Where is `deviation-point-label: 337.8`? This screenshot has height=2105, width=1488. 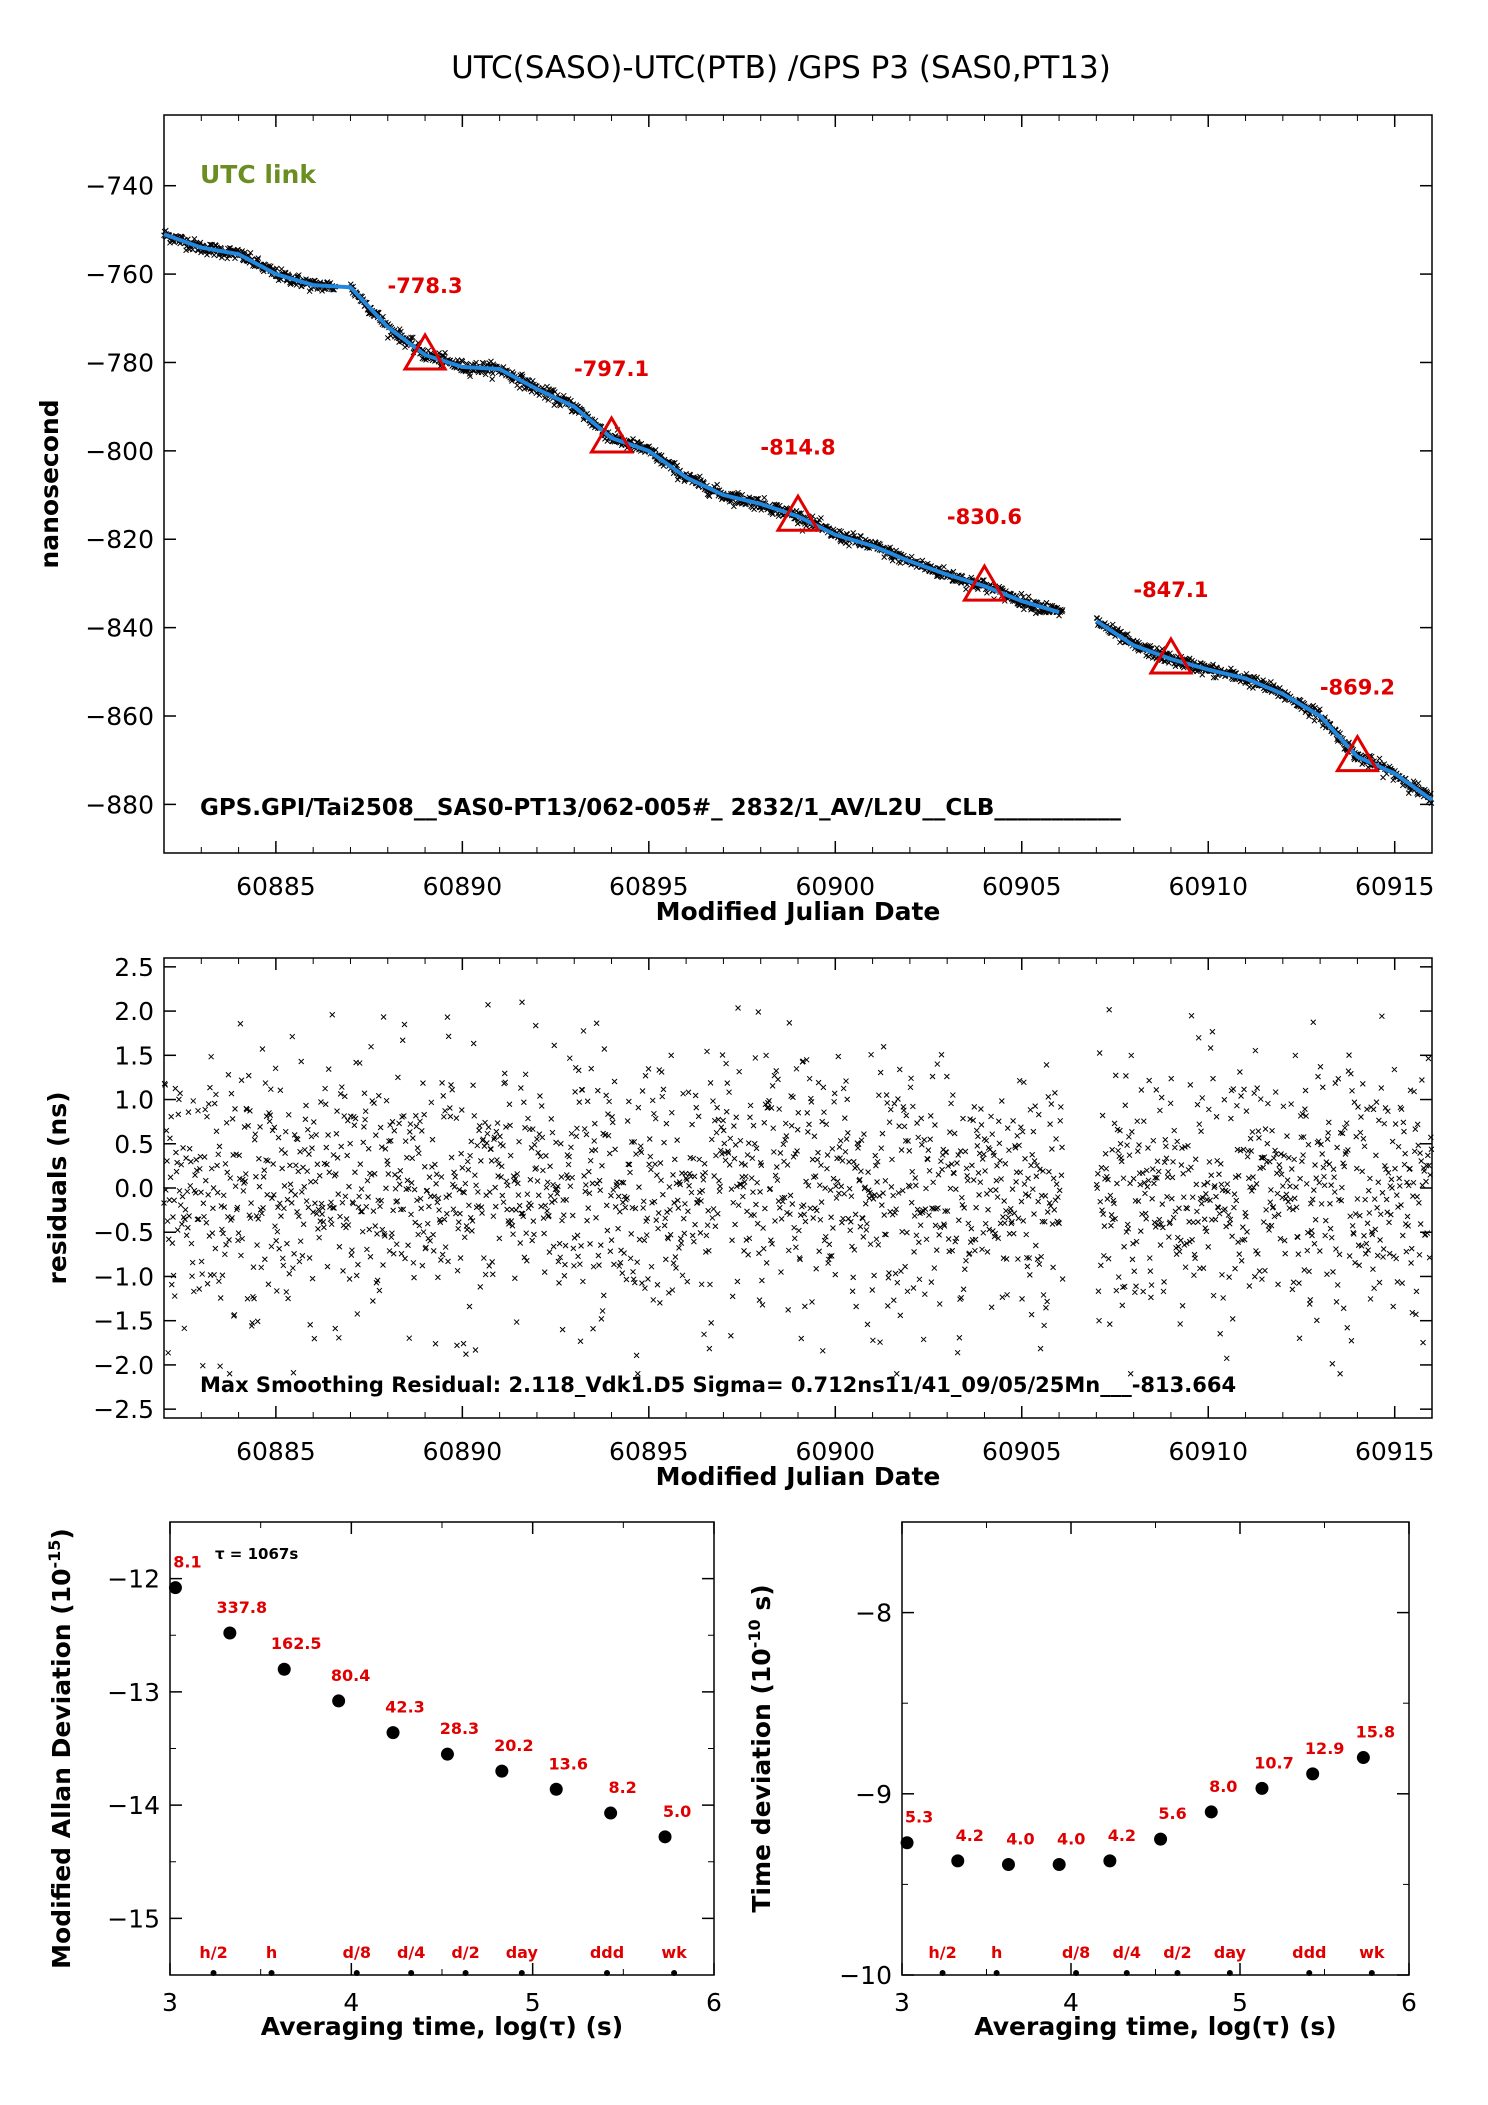 deviation-point-label: 337.8 is located at coordinates (242, 1607).